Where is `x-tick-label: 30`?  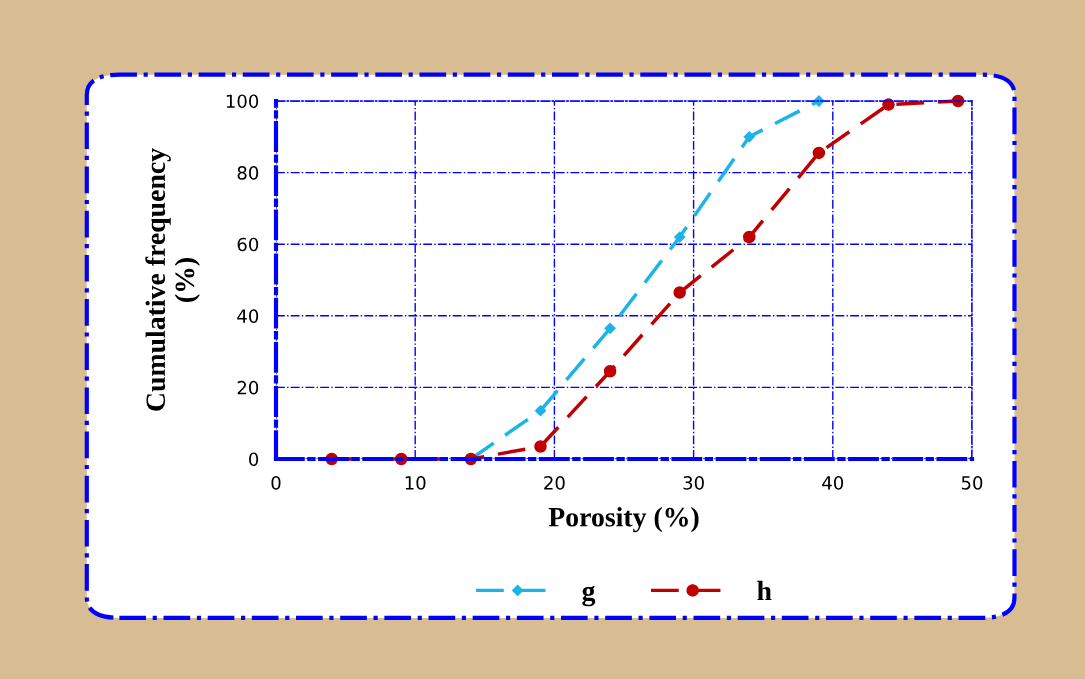 x-tick-label: 30 is located at coordinates (693, 482).